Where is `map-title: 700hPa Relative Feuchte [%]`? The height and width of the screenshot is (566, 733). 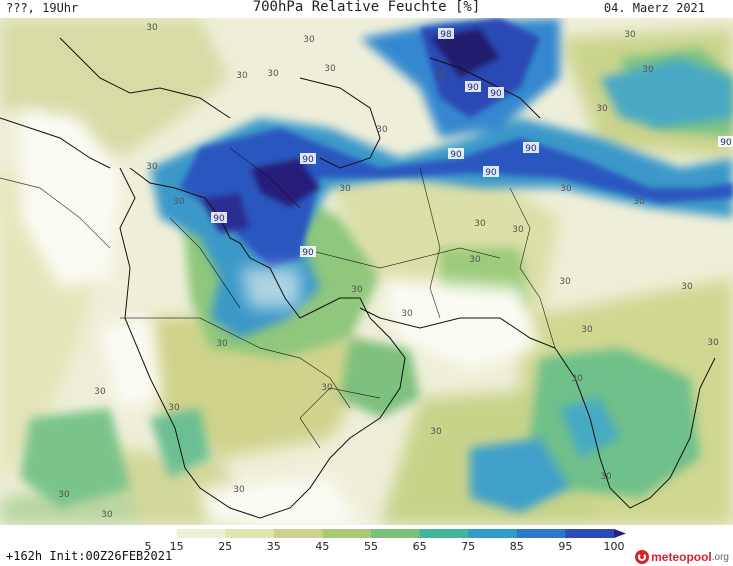
map-title: 700hPa Relative Feuchte [%] is located at coordinates (366, 7).